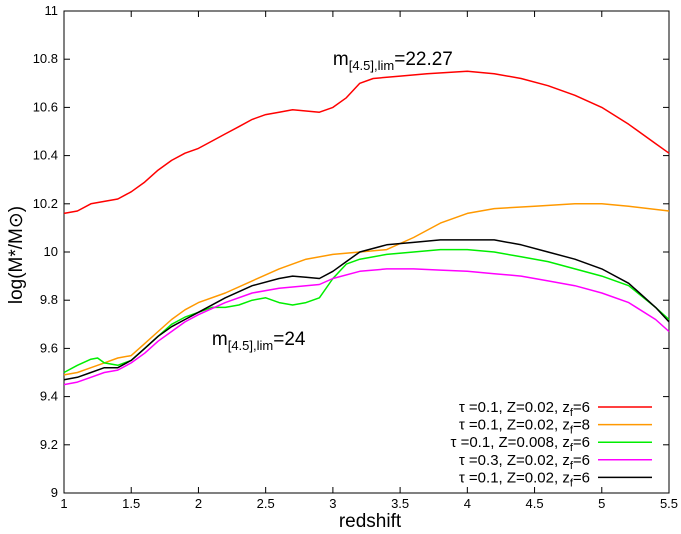  Describe the element at coordinates (52, 10) in the screenshot. I see `y-tick-label: 11` at that location.